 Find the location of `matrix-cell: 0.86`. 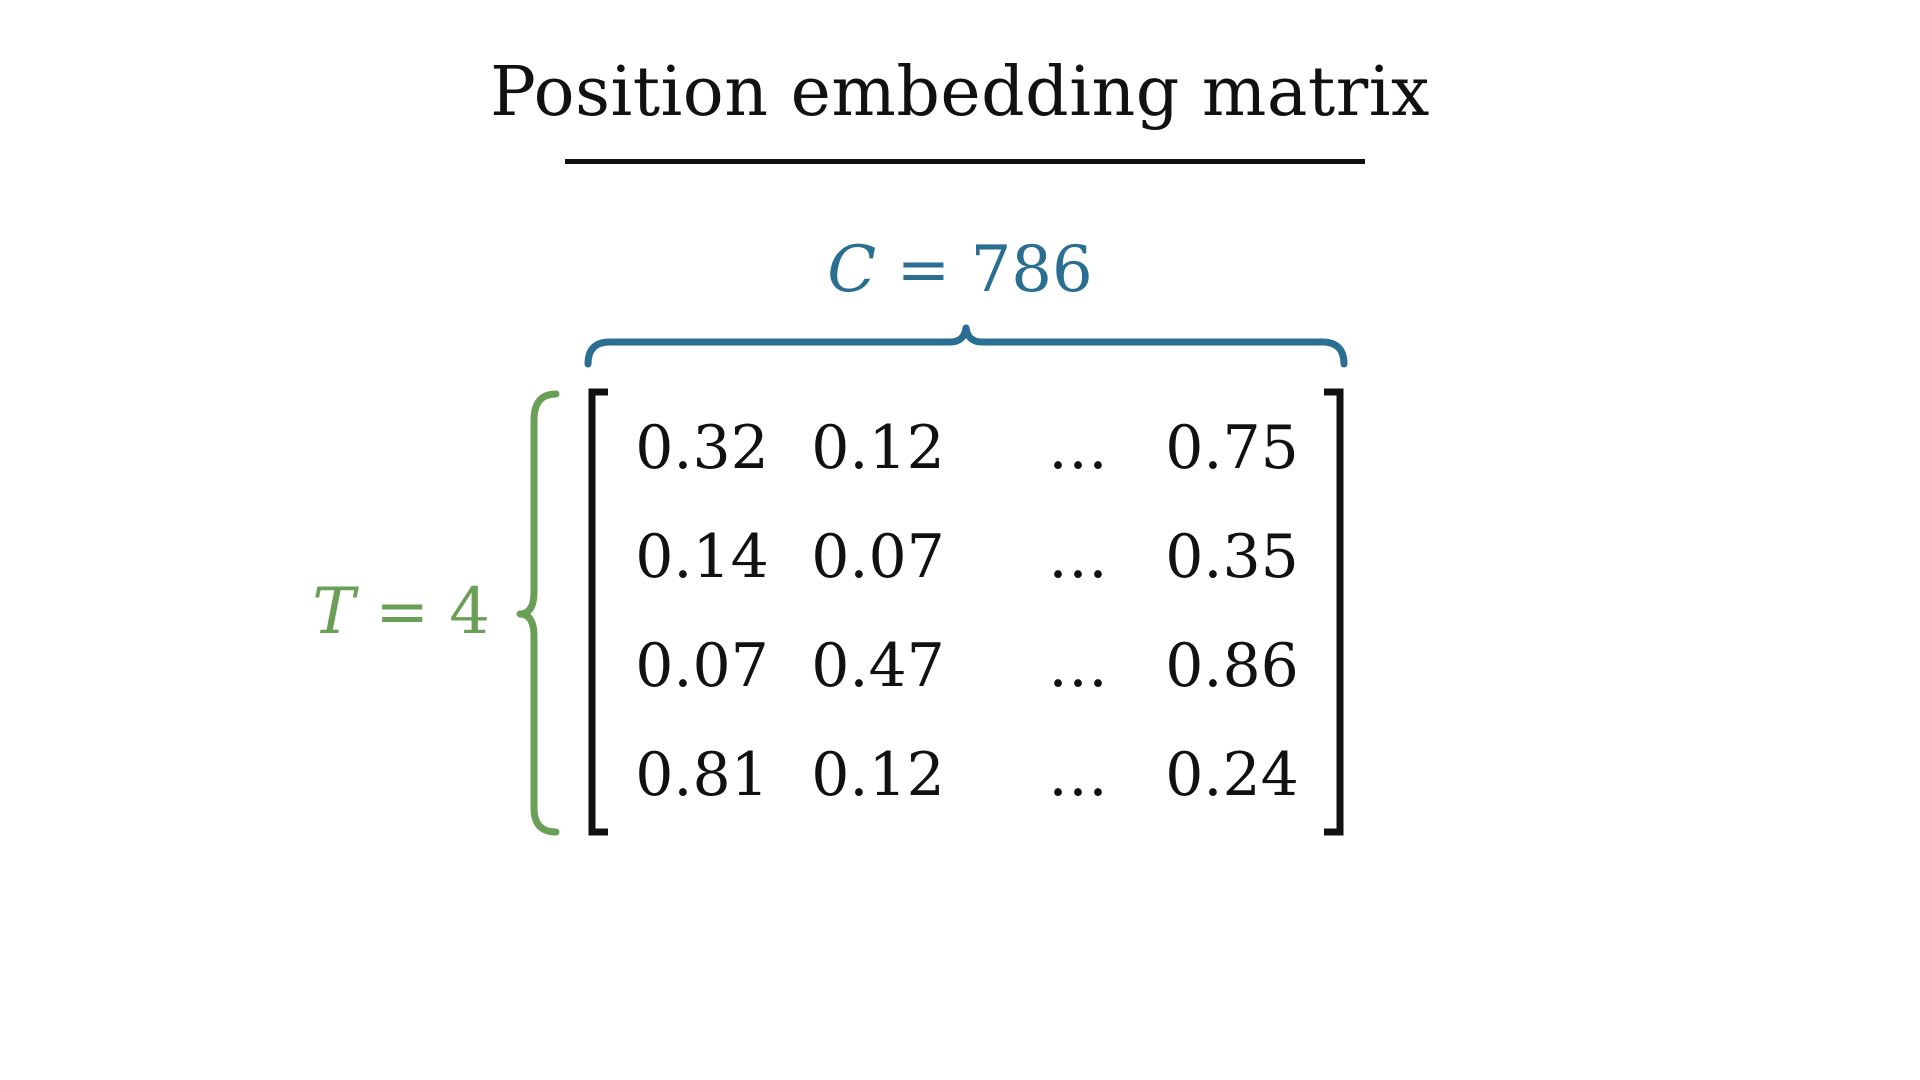

matrix-cell: 0.86 is located at coordinates (1232, 666).